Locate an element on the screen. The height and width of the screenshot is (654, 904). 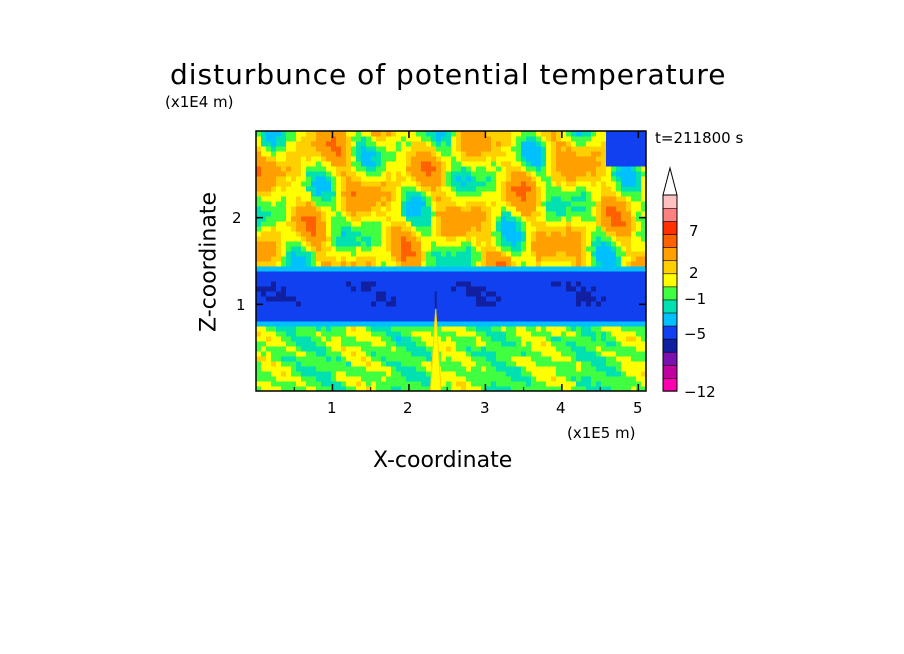
colorbar-segment is located at coordinates (670, 332).